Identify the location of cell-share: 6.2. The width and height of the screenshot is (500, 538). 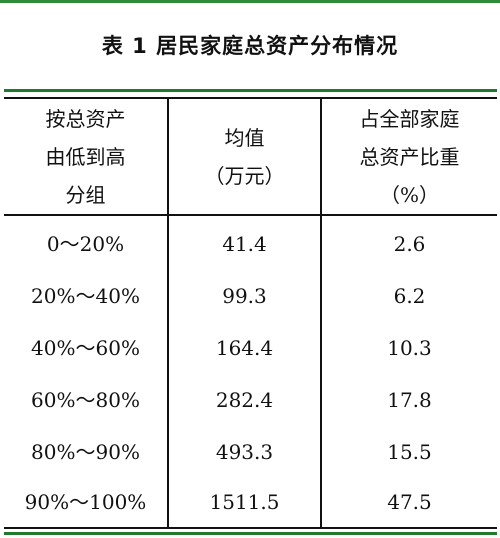
(409, 296).